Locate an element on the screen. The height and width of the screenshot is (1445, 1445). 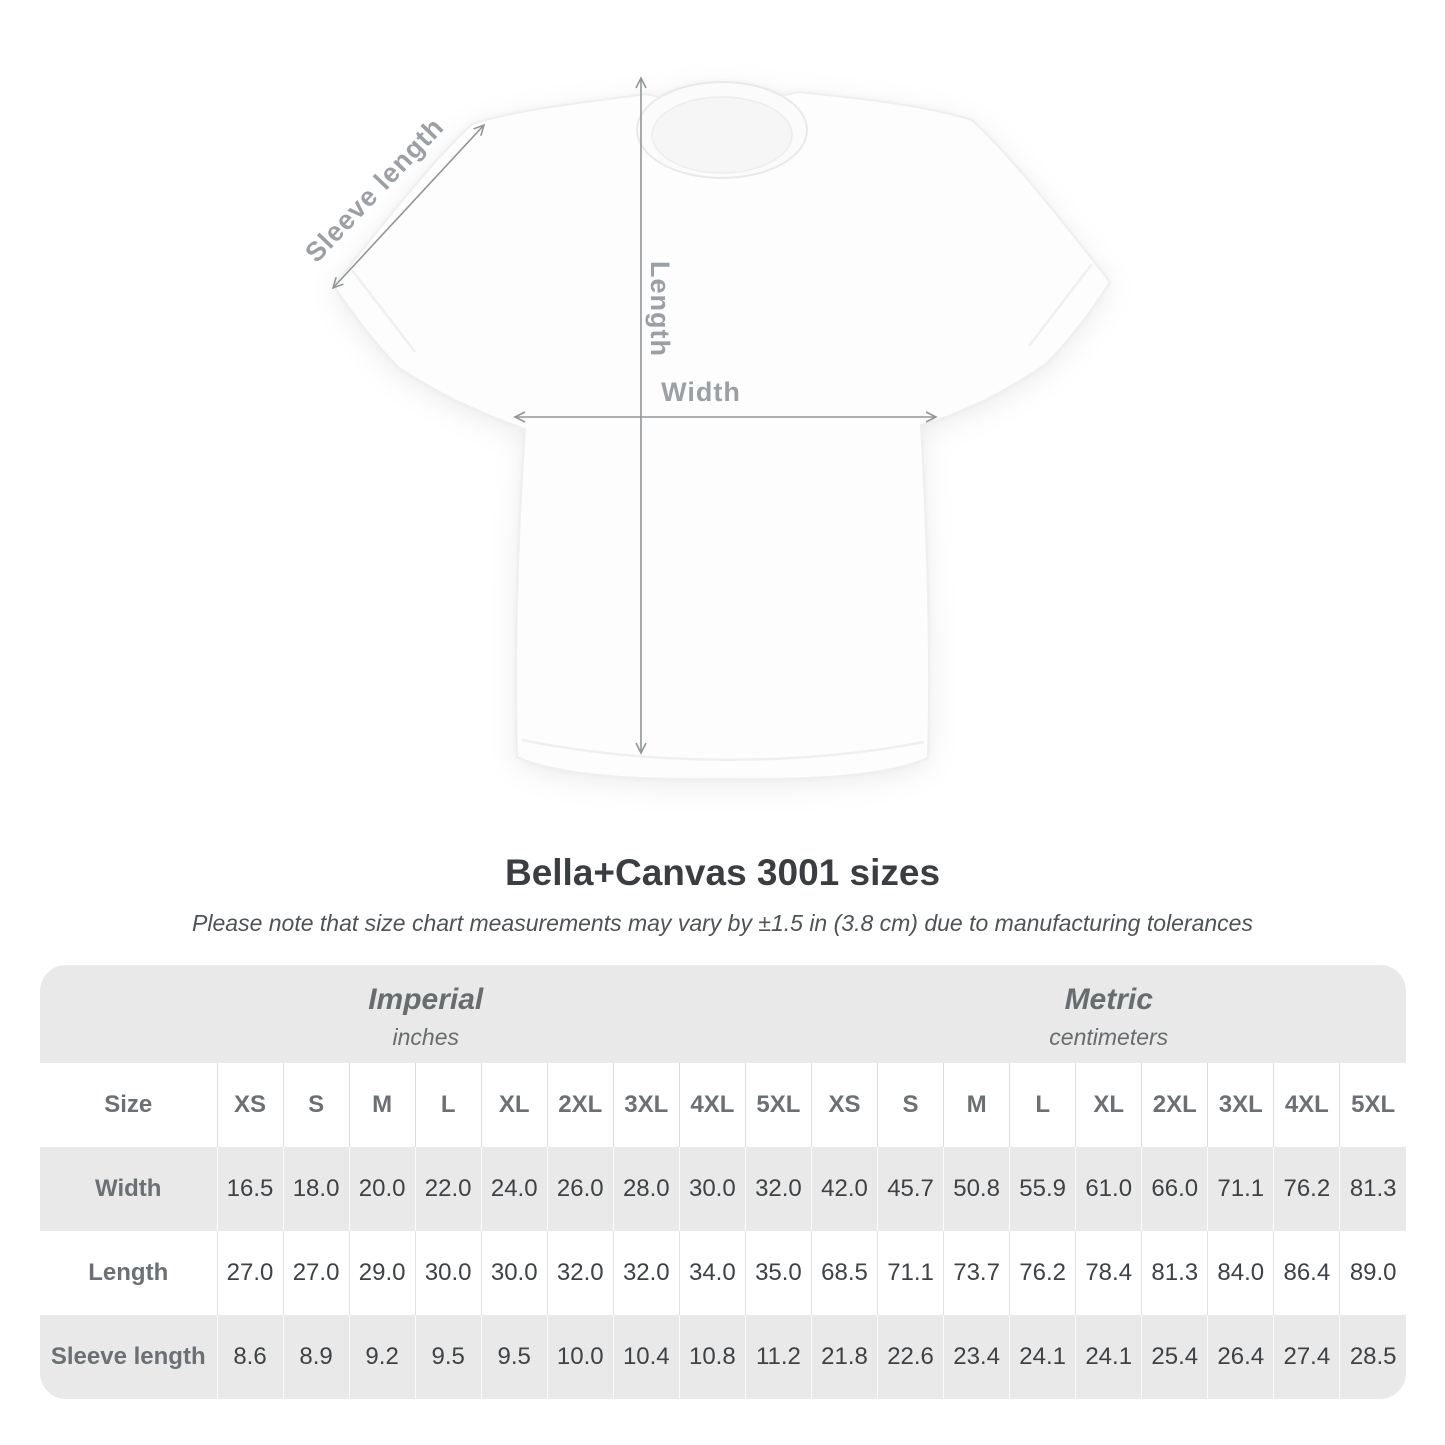
imperial-size-header-xs: XS is located at coordinates (250, 1105).